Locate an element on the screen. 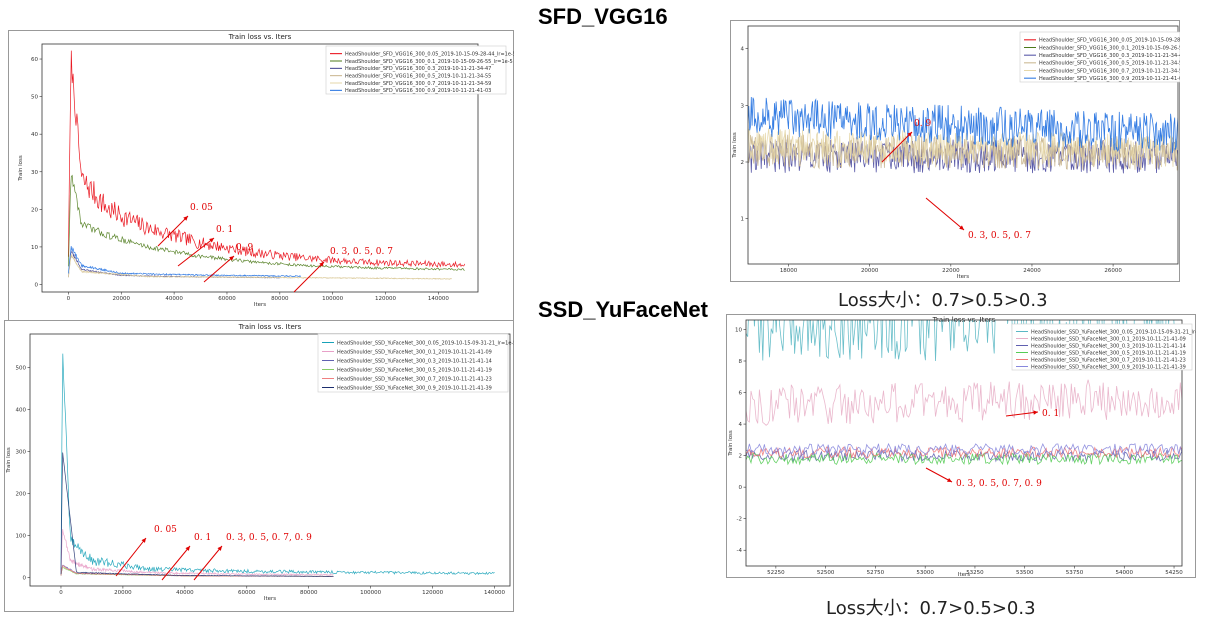  y-tick-label: 1 is located at coordinates (743, 220).